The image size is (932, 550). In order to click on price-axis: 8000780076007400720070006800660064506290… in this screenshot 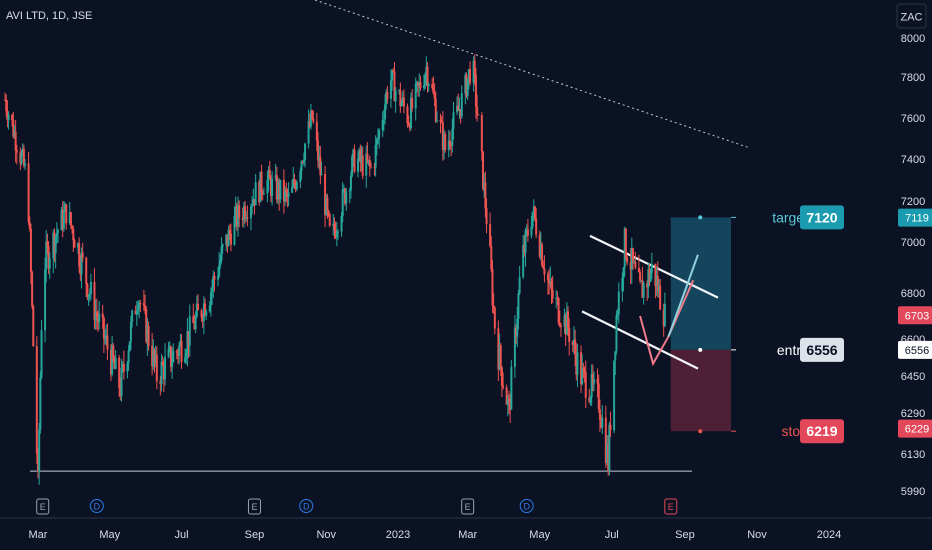, I will do `click(913, 265)`.